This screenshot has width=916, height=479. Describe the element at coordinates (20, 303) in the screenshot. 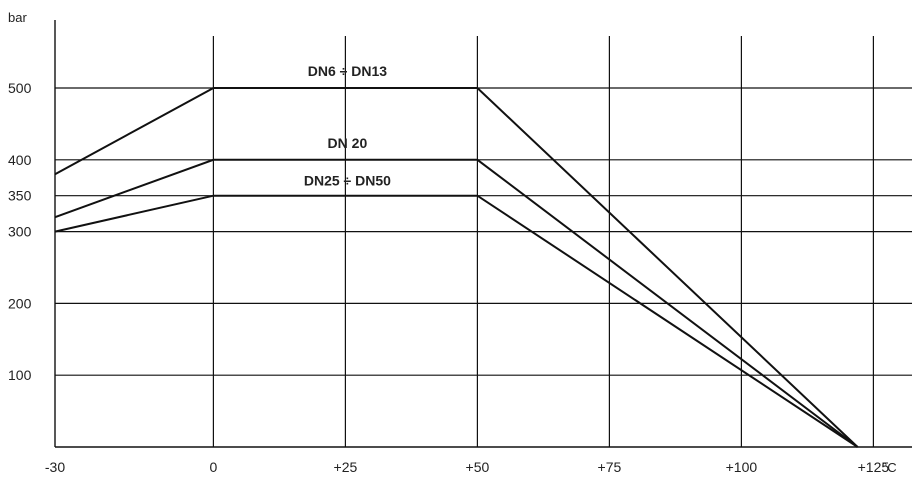

I see `y-tick-label-1: 200` at that location.